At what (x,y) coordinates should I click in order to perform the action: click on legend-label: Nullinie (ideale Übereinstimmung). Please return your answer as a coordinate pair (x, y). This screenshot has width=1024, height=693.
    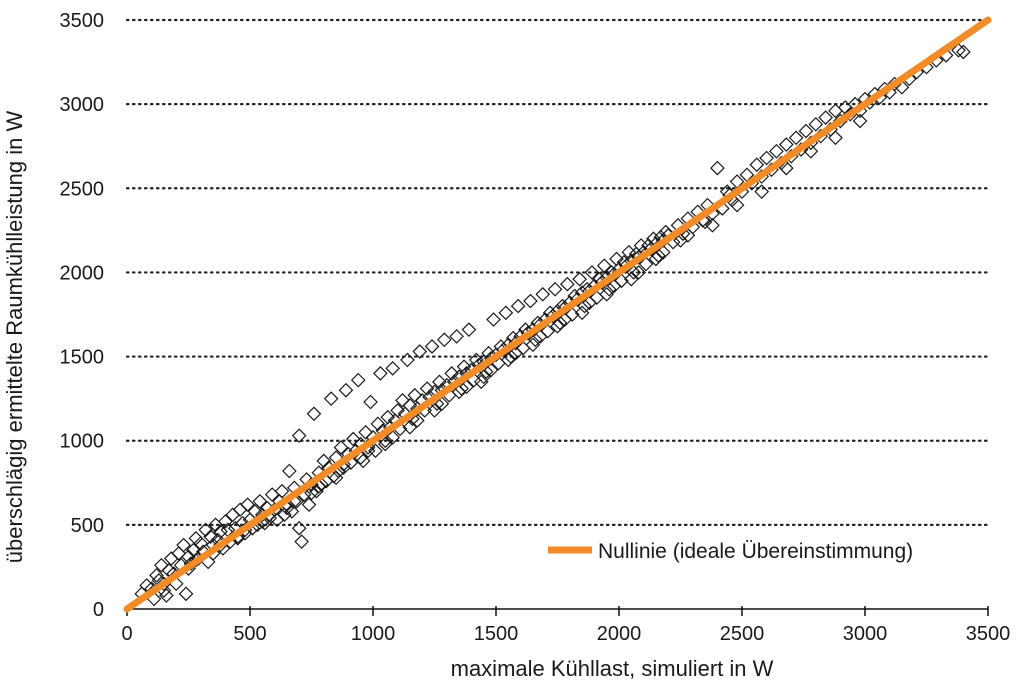
    Looking at the image, I should click on (755, 551).